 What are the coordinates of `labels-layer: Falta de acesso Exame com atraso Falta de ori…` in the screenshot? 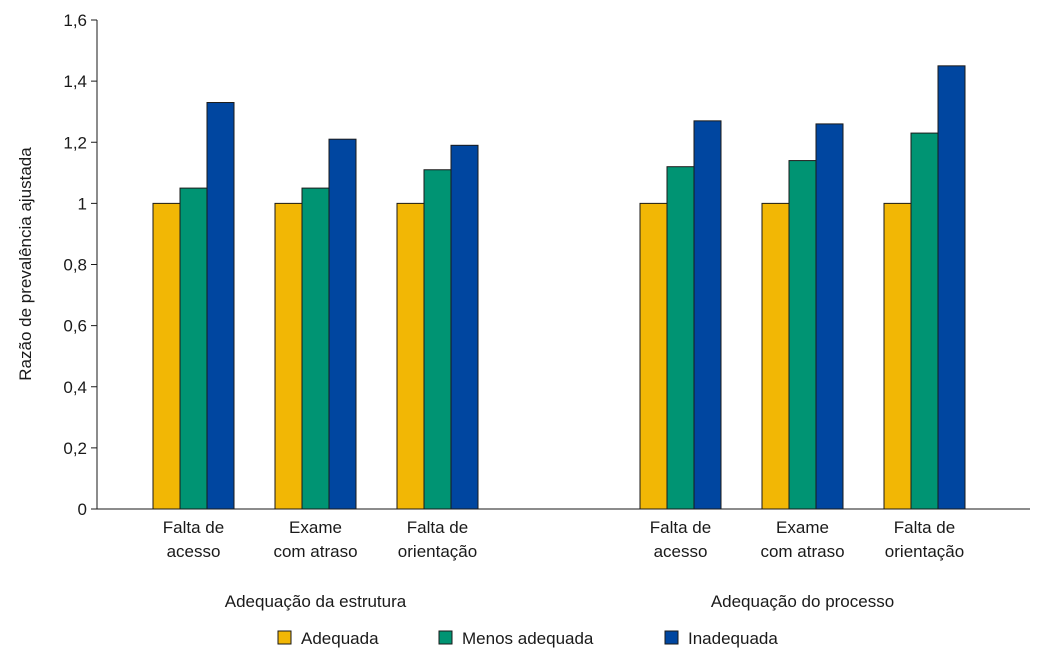 It's located at (563, 564).